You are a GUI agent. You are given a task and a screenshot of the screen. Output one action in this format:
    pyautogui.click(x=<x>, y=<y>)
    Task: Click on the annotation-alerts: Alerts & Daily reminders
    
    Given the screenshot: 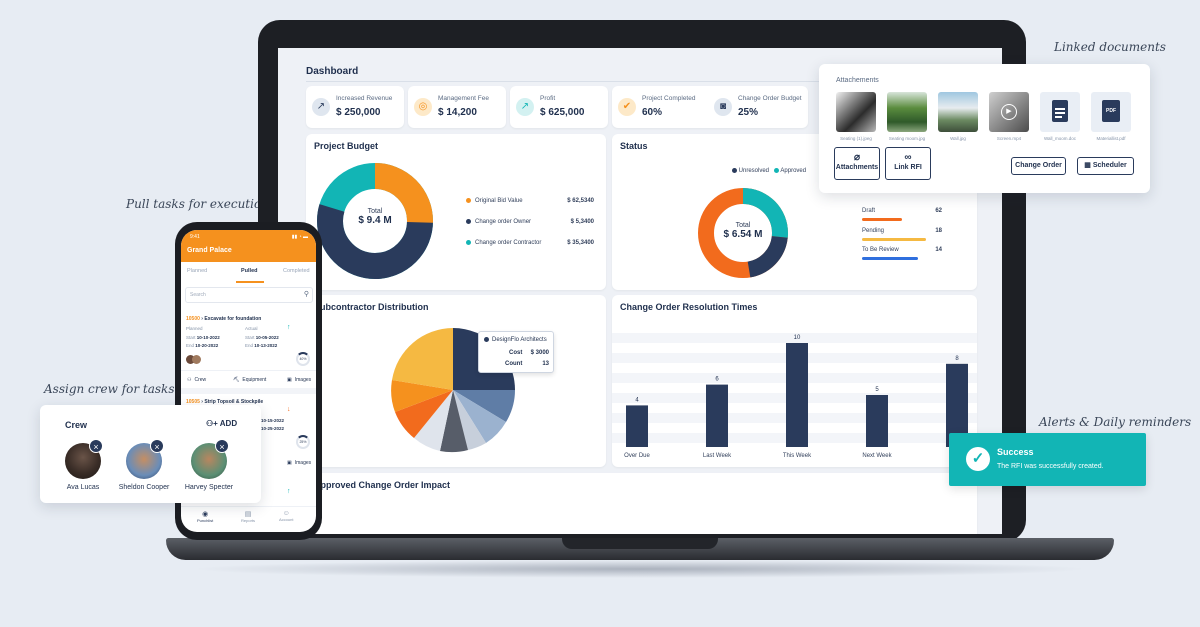 What is the action you would take?
    pyautogui.click(x=1115, y=422)
    